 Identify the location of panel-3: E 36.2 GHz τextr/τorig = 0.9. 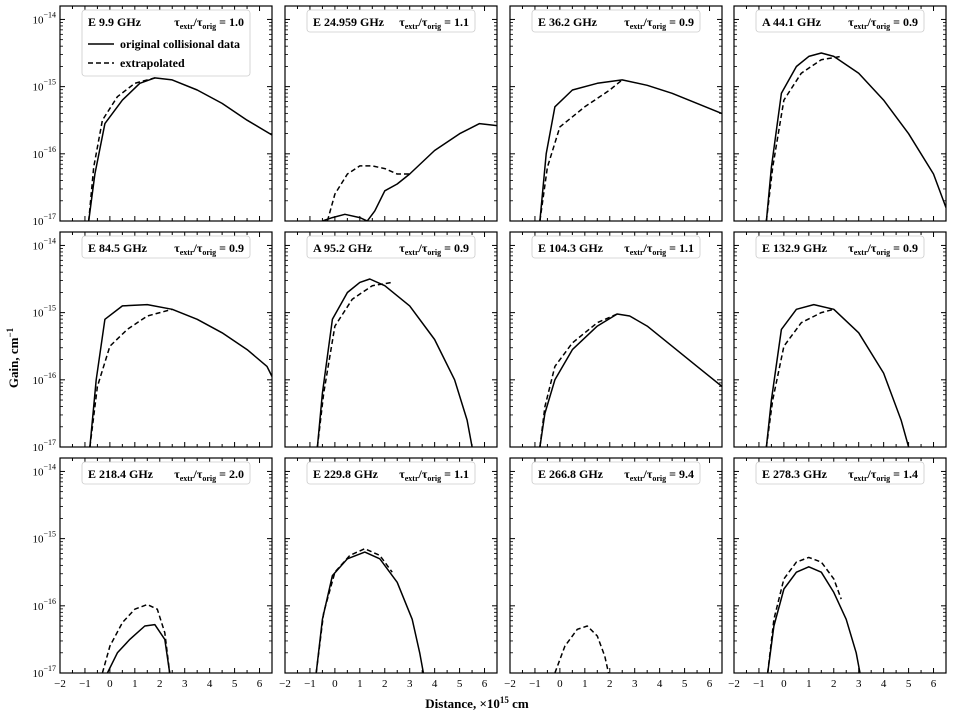
(616, 113).